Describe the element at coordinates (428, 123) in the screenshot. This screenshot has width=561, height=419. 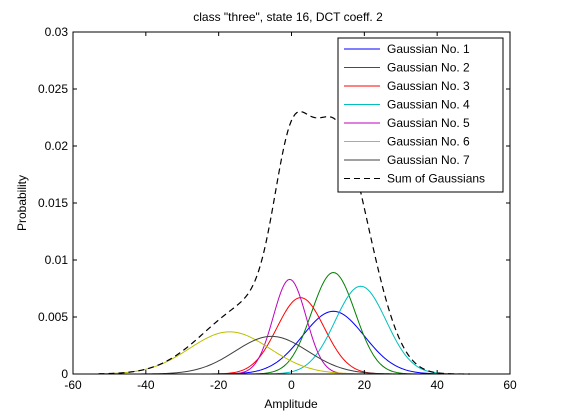
I see `legend-label: Gaussian No. 5` at that location.